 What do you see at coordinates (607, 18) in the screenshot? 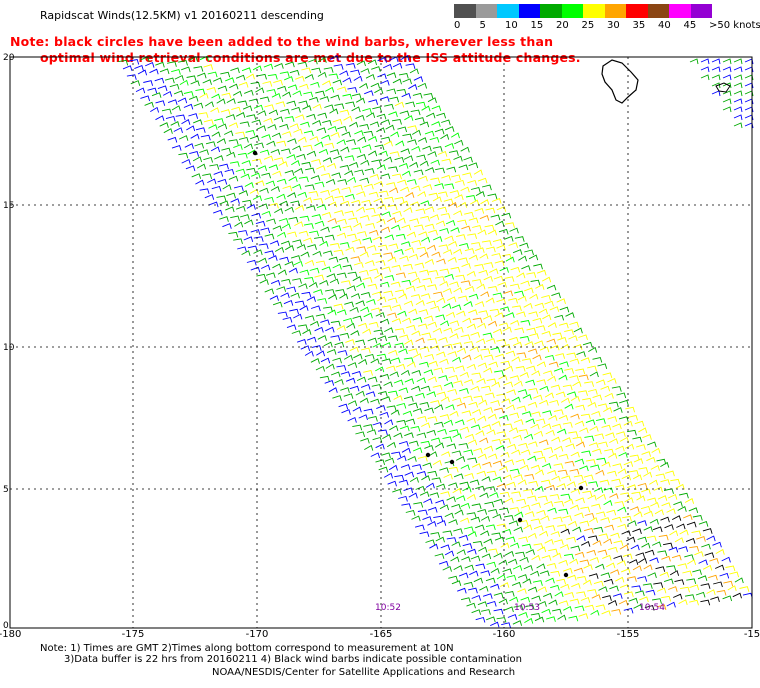
I see `wind-speed-legend: 0 5 10 15 20 25 30 35 40 45 >50 knots` at bounding box center [607, 18].